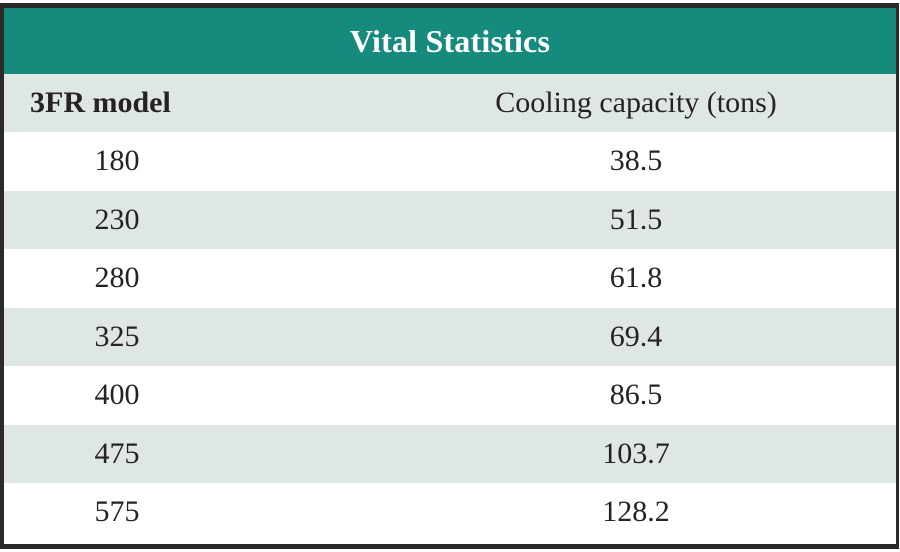 This screenshot has width=900, height=552. I want to click on cell-capacity: 51.5, so click(636, 219).